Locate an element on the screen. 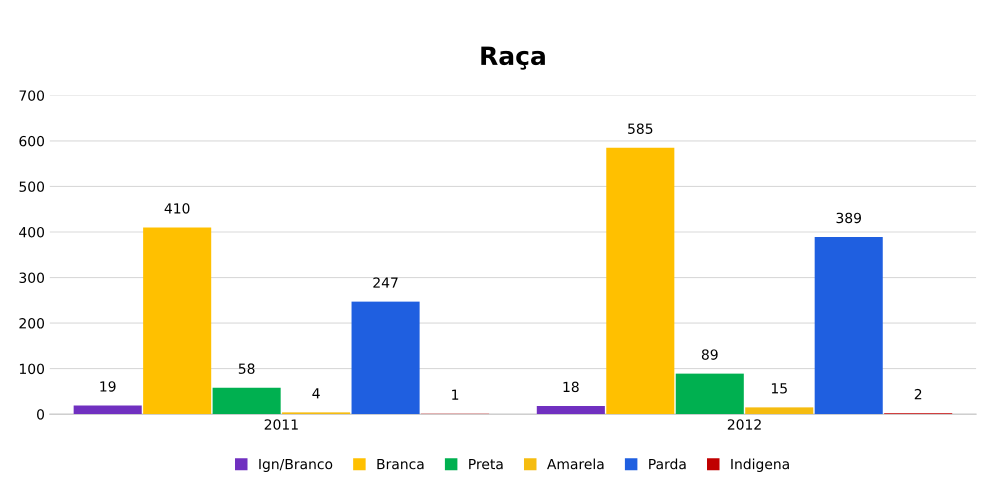 This screenshot has height=502, width=996. y-tick-label: 600 is located at coordinates (31, 141).